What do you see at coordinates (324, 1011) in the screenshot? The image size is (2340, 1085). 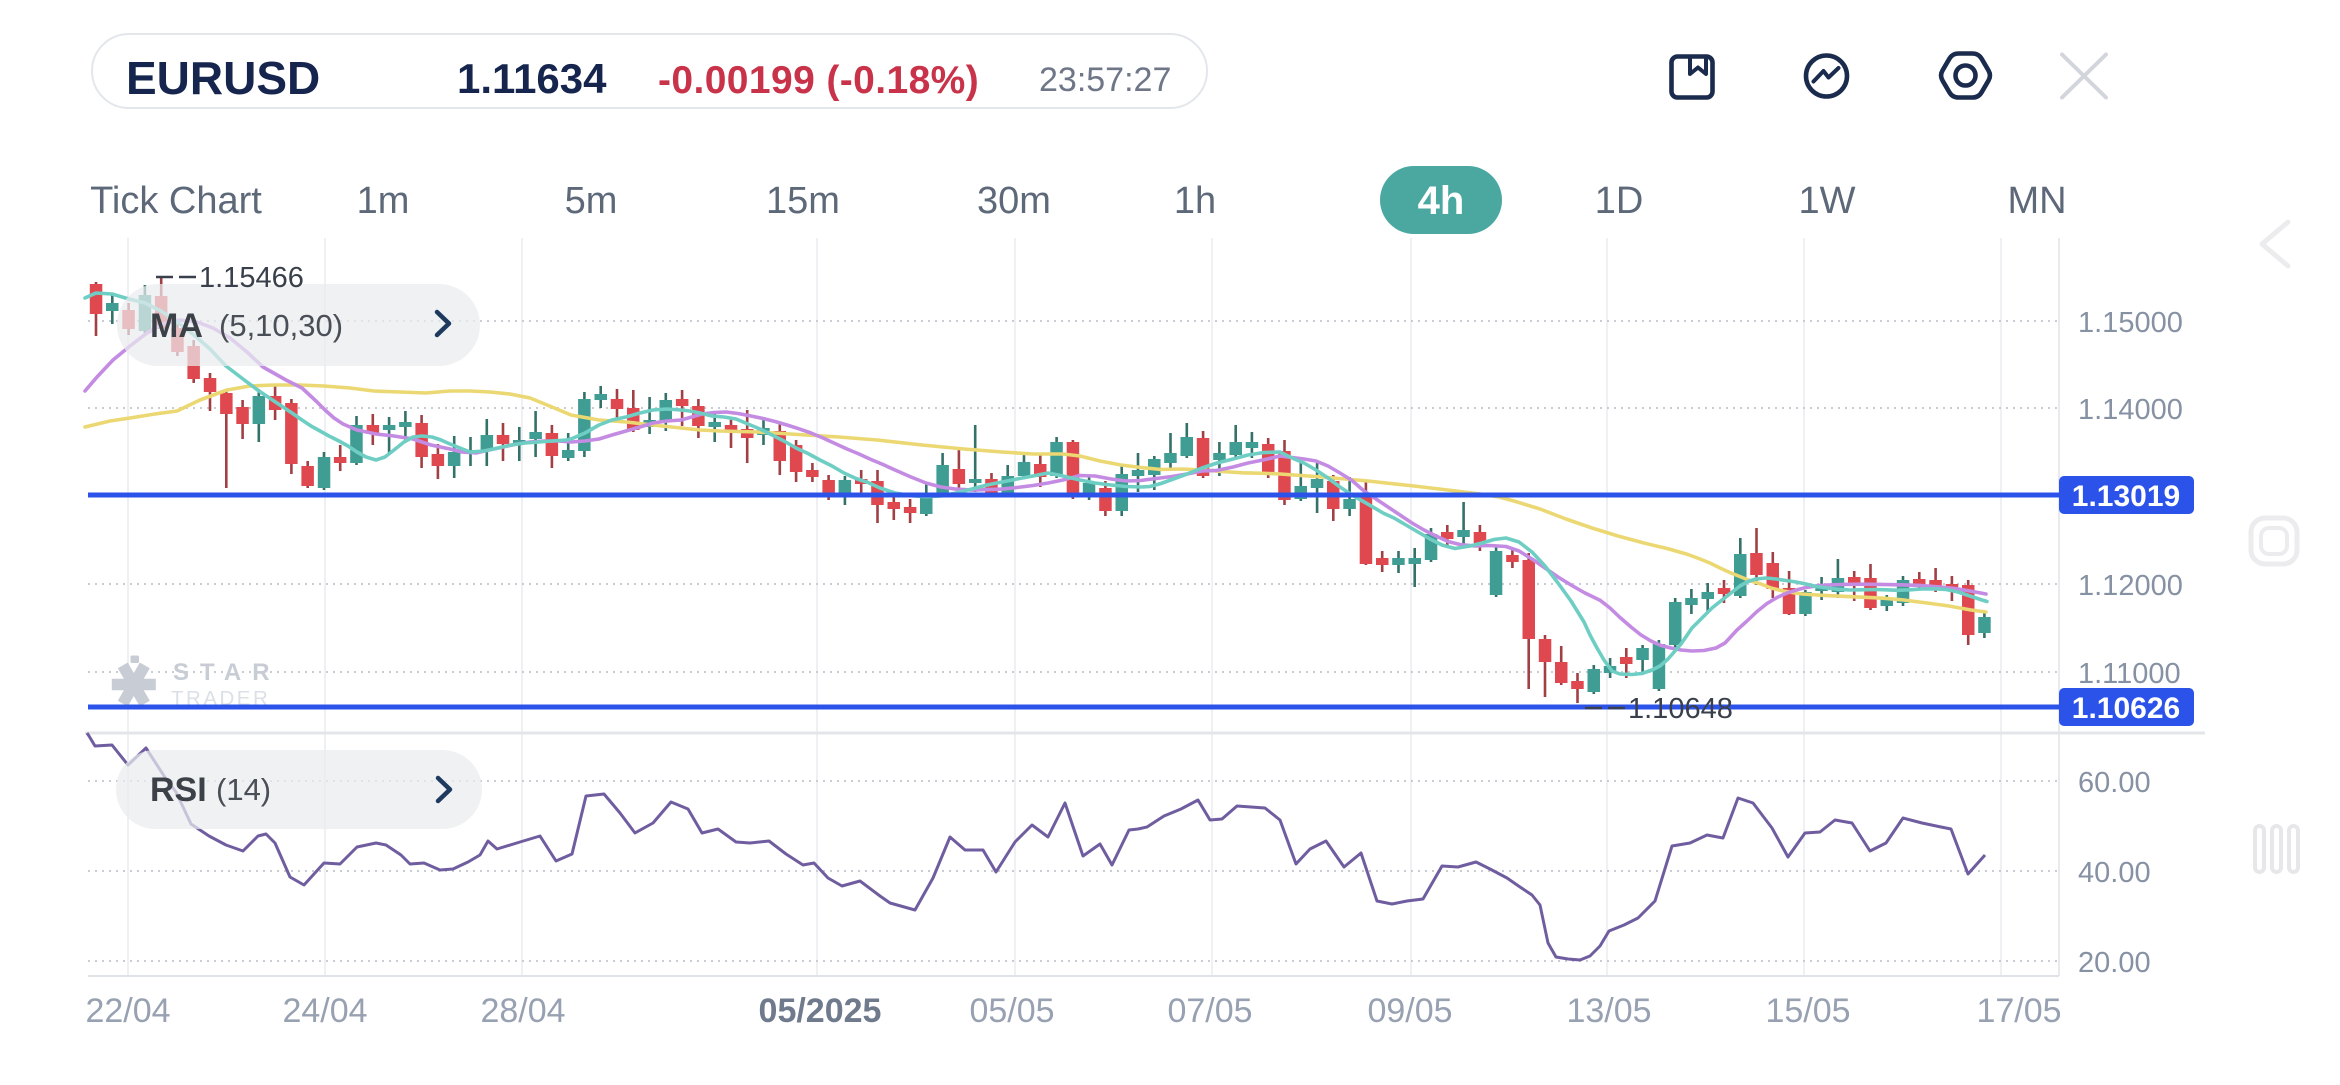 I see `svg-text: 24/04` at bounding box center [324, 1011].